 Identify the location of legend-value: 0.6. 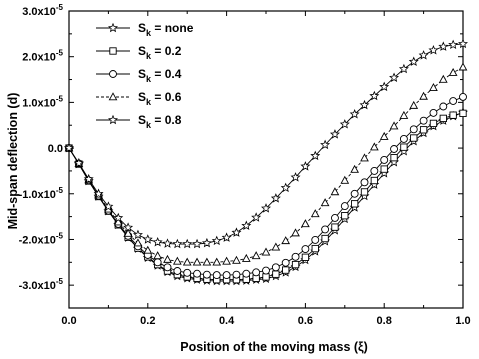
(173, 97).